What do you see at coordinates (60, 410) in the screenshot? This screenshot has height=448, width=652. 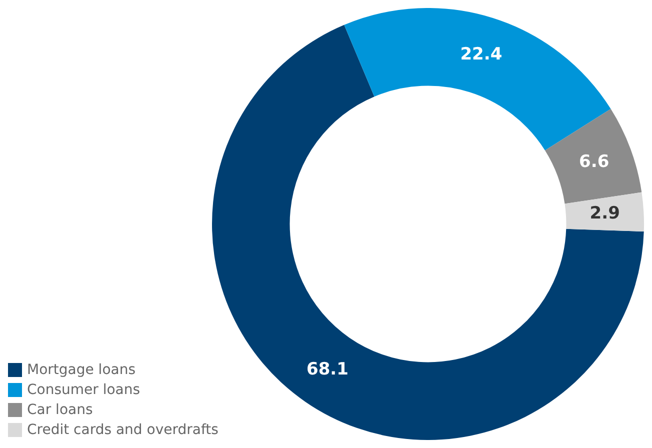 I see `legend-label: Car loans` at bounding box center [60, 410].